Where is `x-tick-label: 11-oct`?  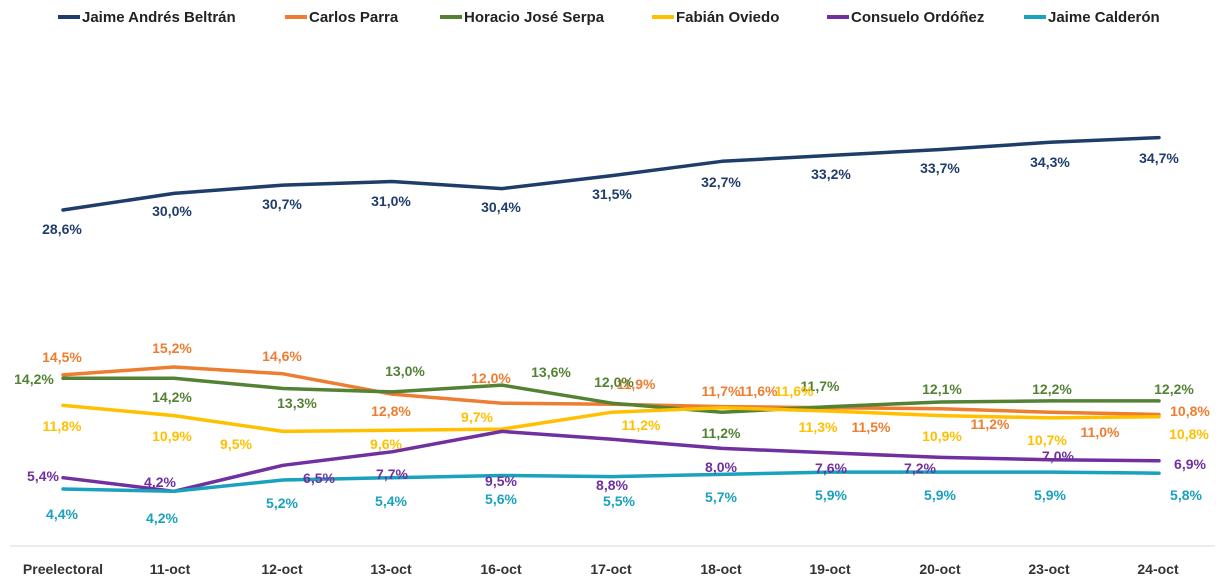 x-tick-label: 11-oct is located at coordinates (170, 569).